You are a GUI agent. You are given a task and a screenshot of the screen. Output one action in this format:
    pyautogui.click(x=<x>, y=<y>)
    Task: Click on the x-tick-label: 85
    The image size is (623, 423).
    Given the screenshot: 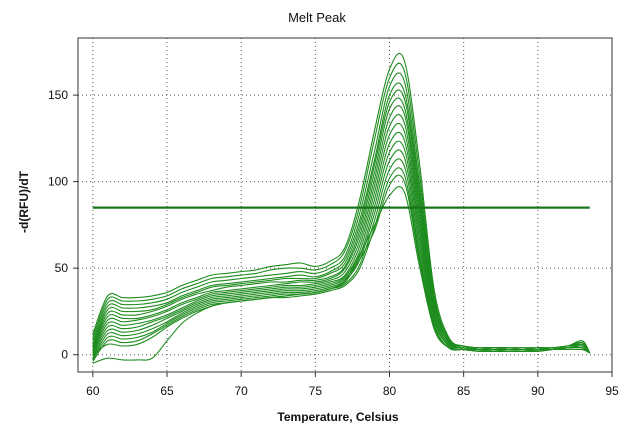 What is the action you would take?
    pyautogui.click(x=464, y=391)
    